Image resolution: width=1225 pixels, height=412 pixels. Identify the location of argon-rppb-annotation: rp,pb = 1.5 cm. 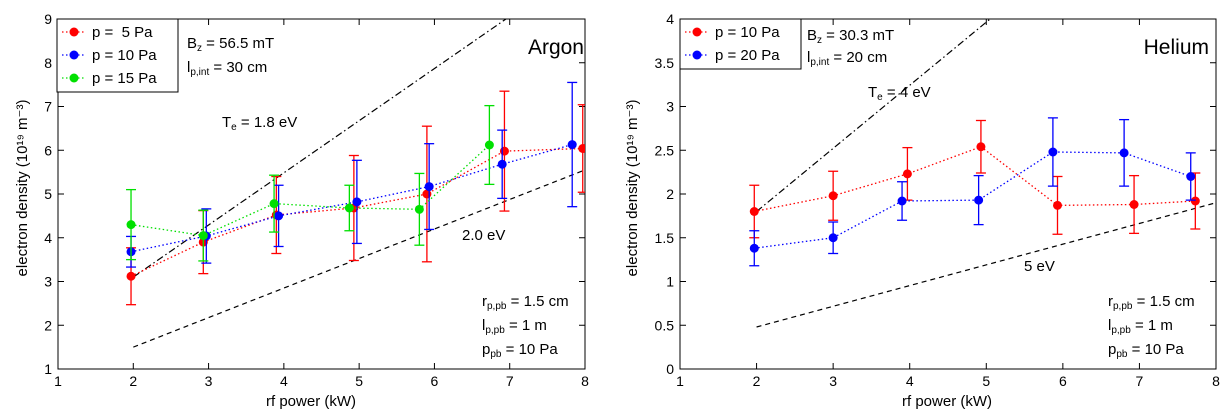
(525, 302).